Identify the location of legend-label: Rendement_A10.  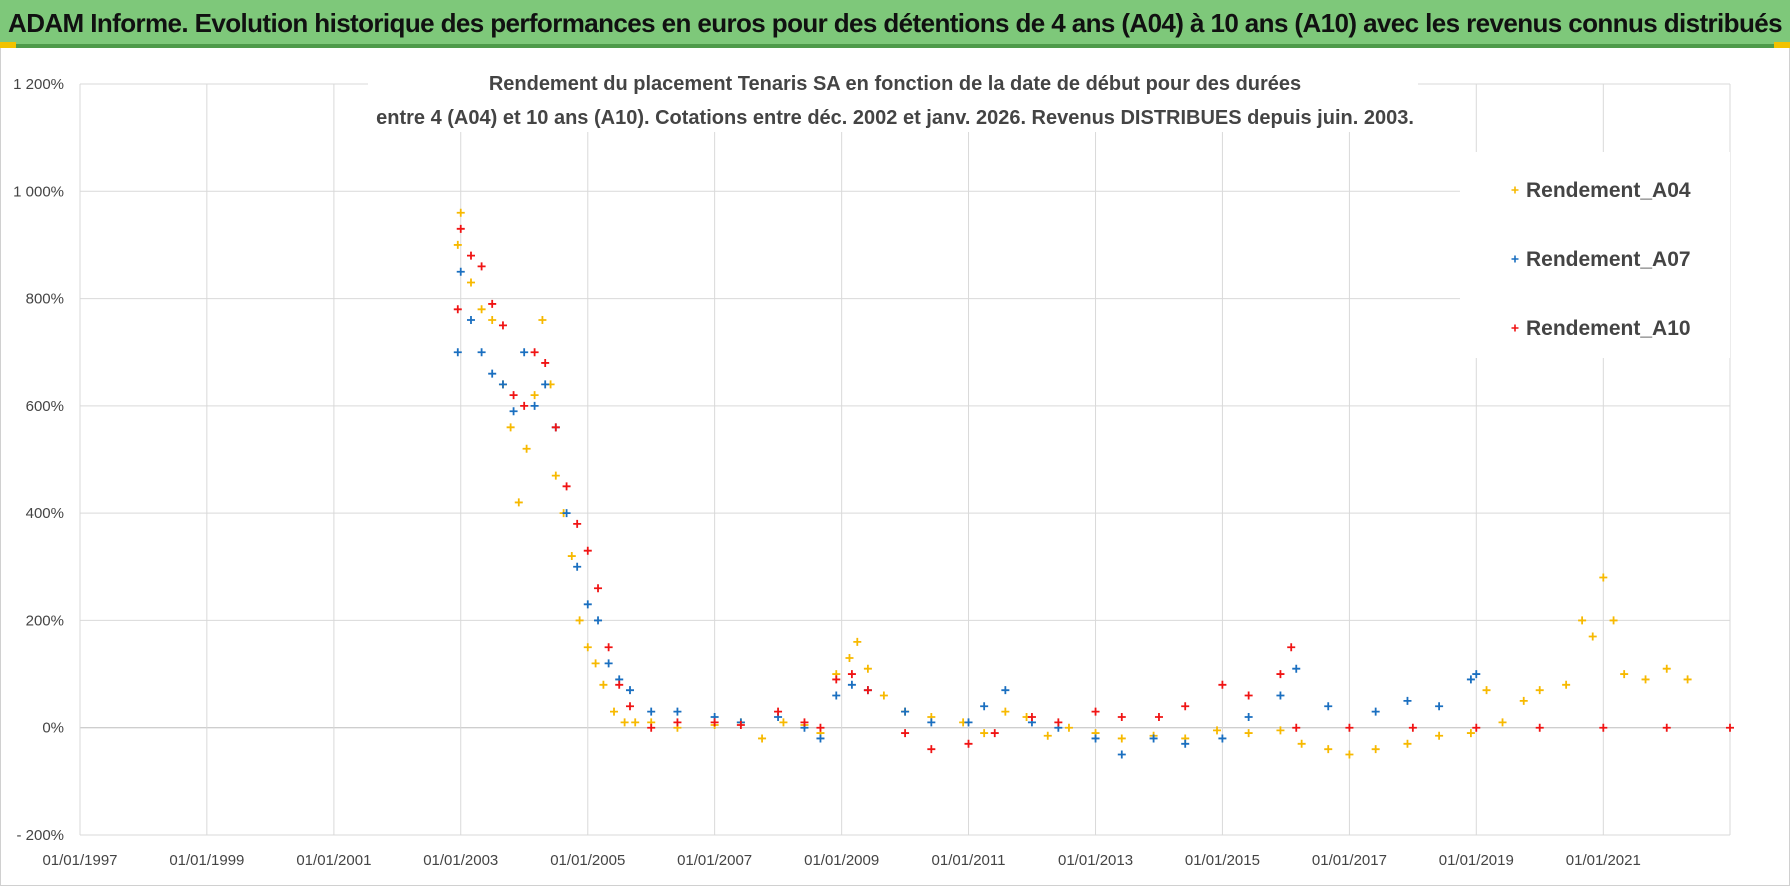
(1608, 328).